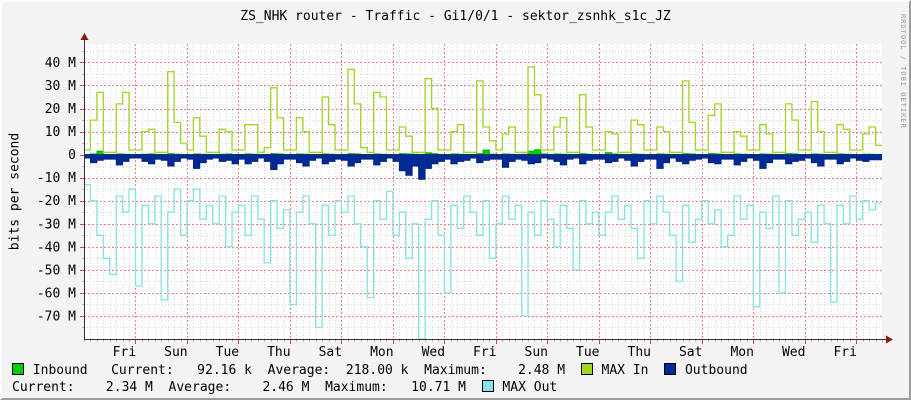 The height and width of the screenshot is (400, 911). Describe the element at coordinates (72, 155) in the screenshot. I see `y-tick-label: 0` at that location.